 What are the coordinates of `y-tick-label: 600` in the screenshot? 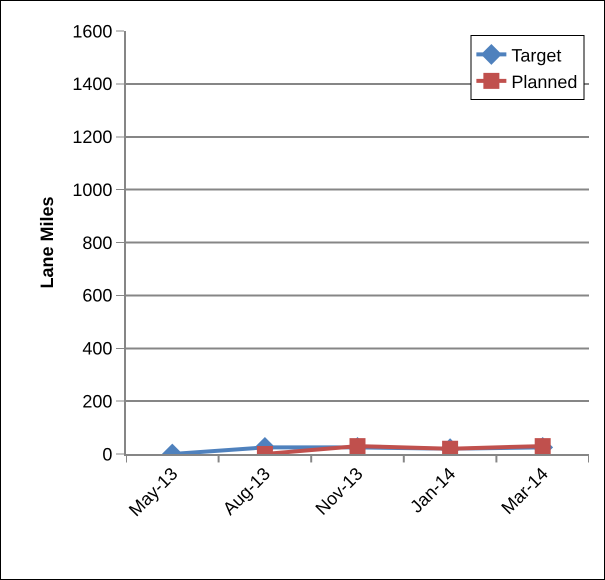 It's located at (97, 296).